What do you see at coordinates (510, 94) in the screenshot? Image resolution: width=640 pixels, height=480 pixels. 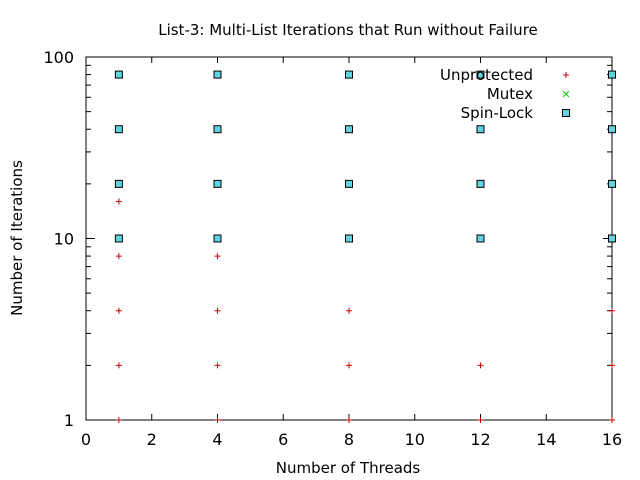 I see `legend-label: Mutex` at bounding box center [510, 94].